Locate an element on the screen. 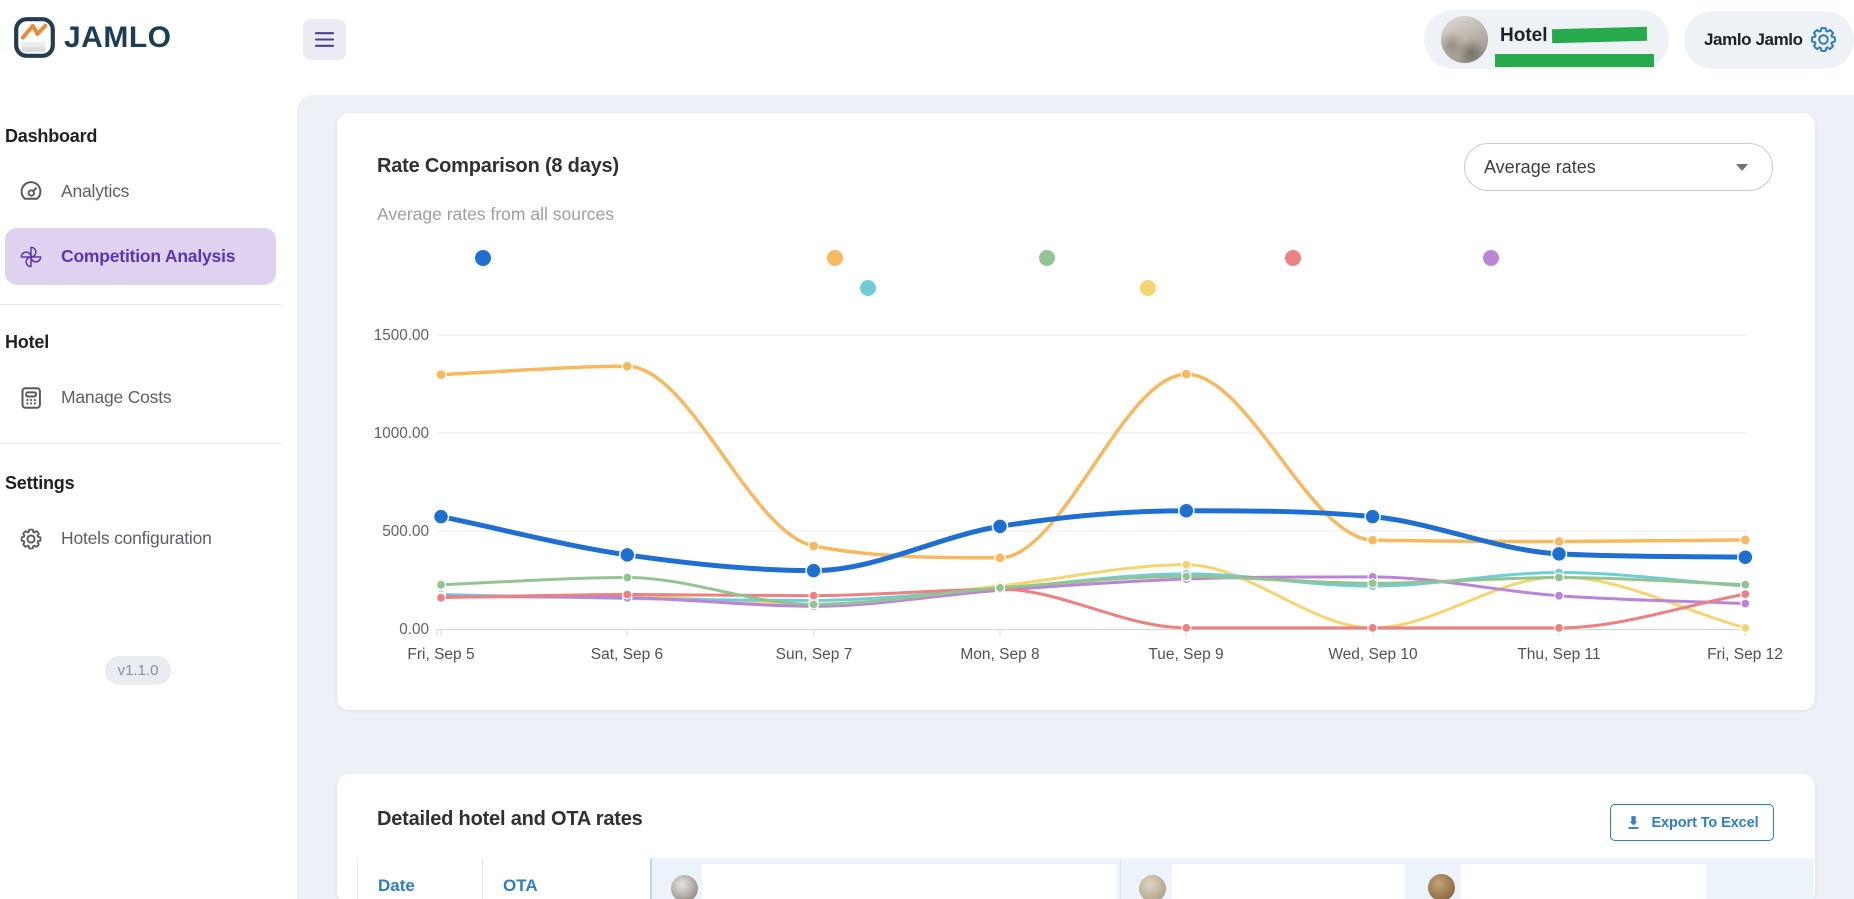 The height and width of the screenshot is (899, 1854). svg-text: Sat, Sep 6 is located at coordinates (627, 654).